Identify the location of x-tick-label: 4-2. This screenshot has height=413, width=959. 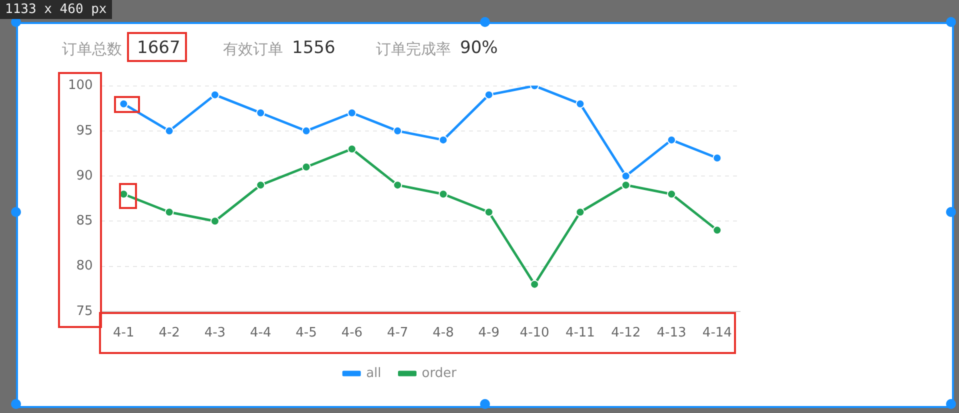
(169, 333).